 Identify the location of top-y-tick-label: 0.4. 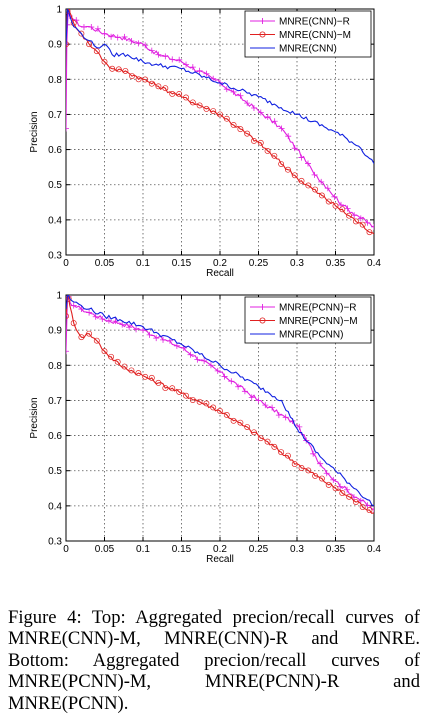
(55, 220).